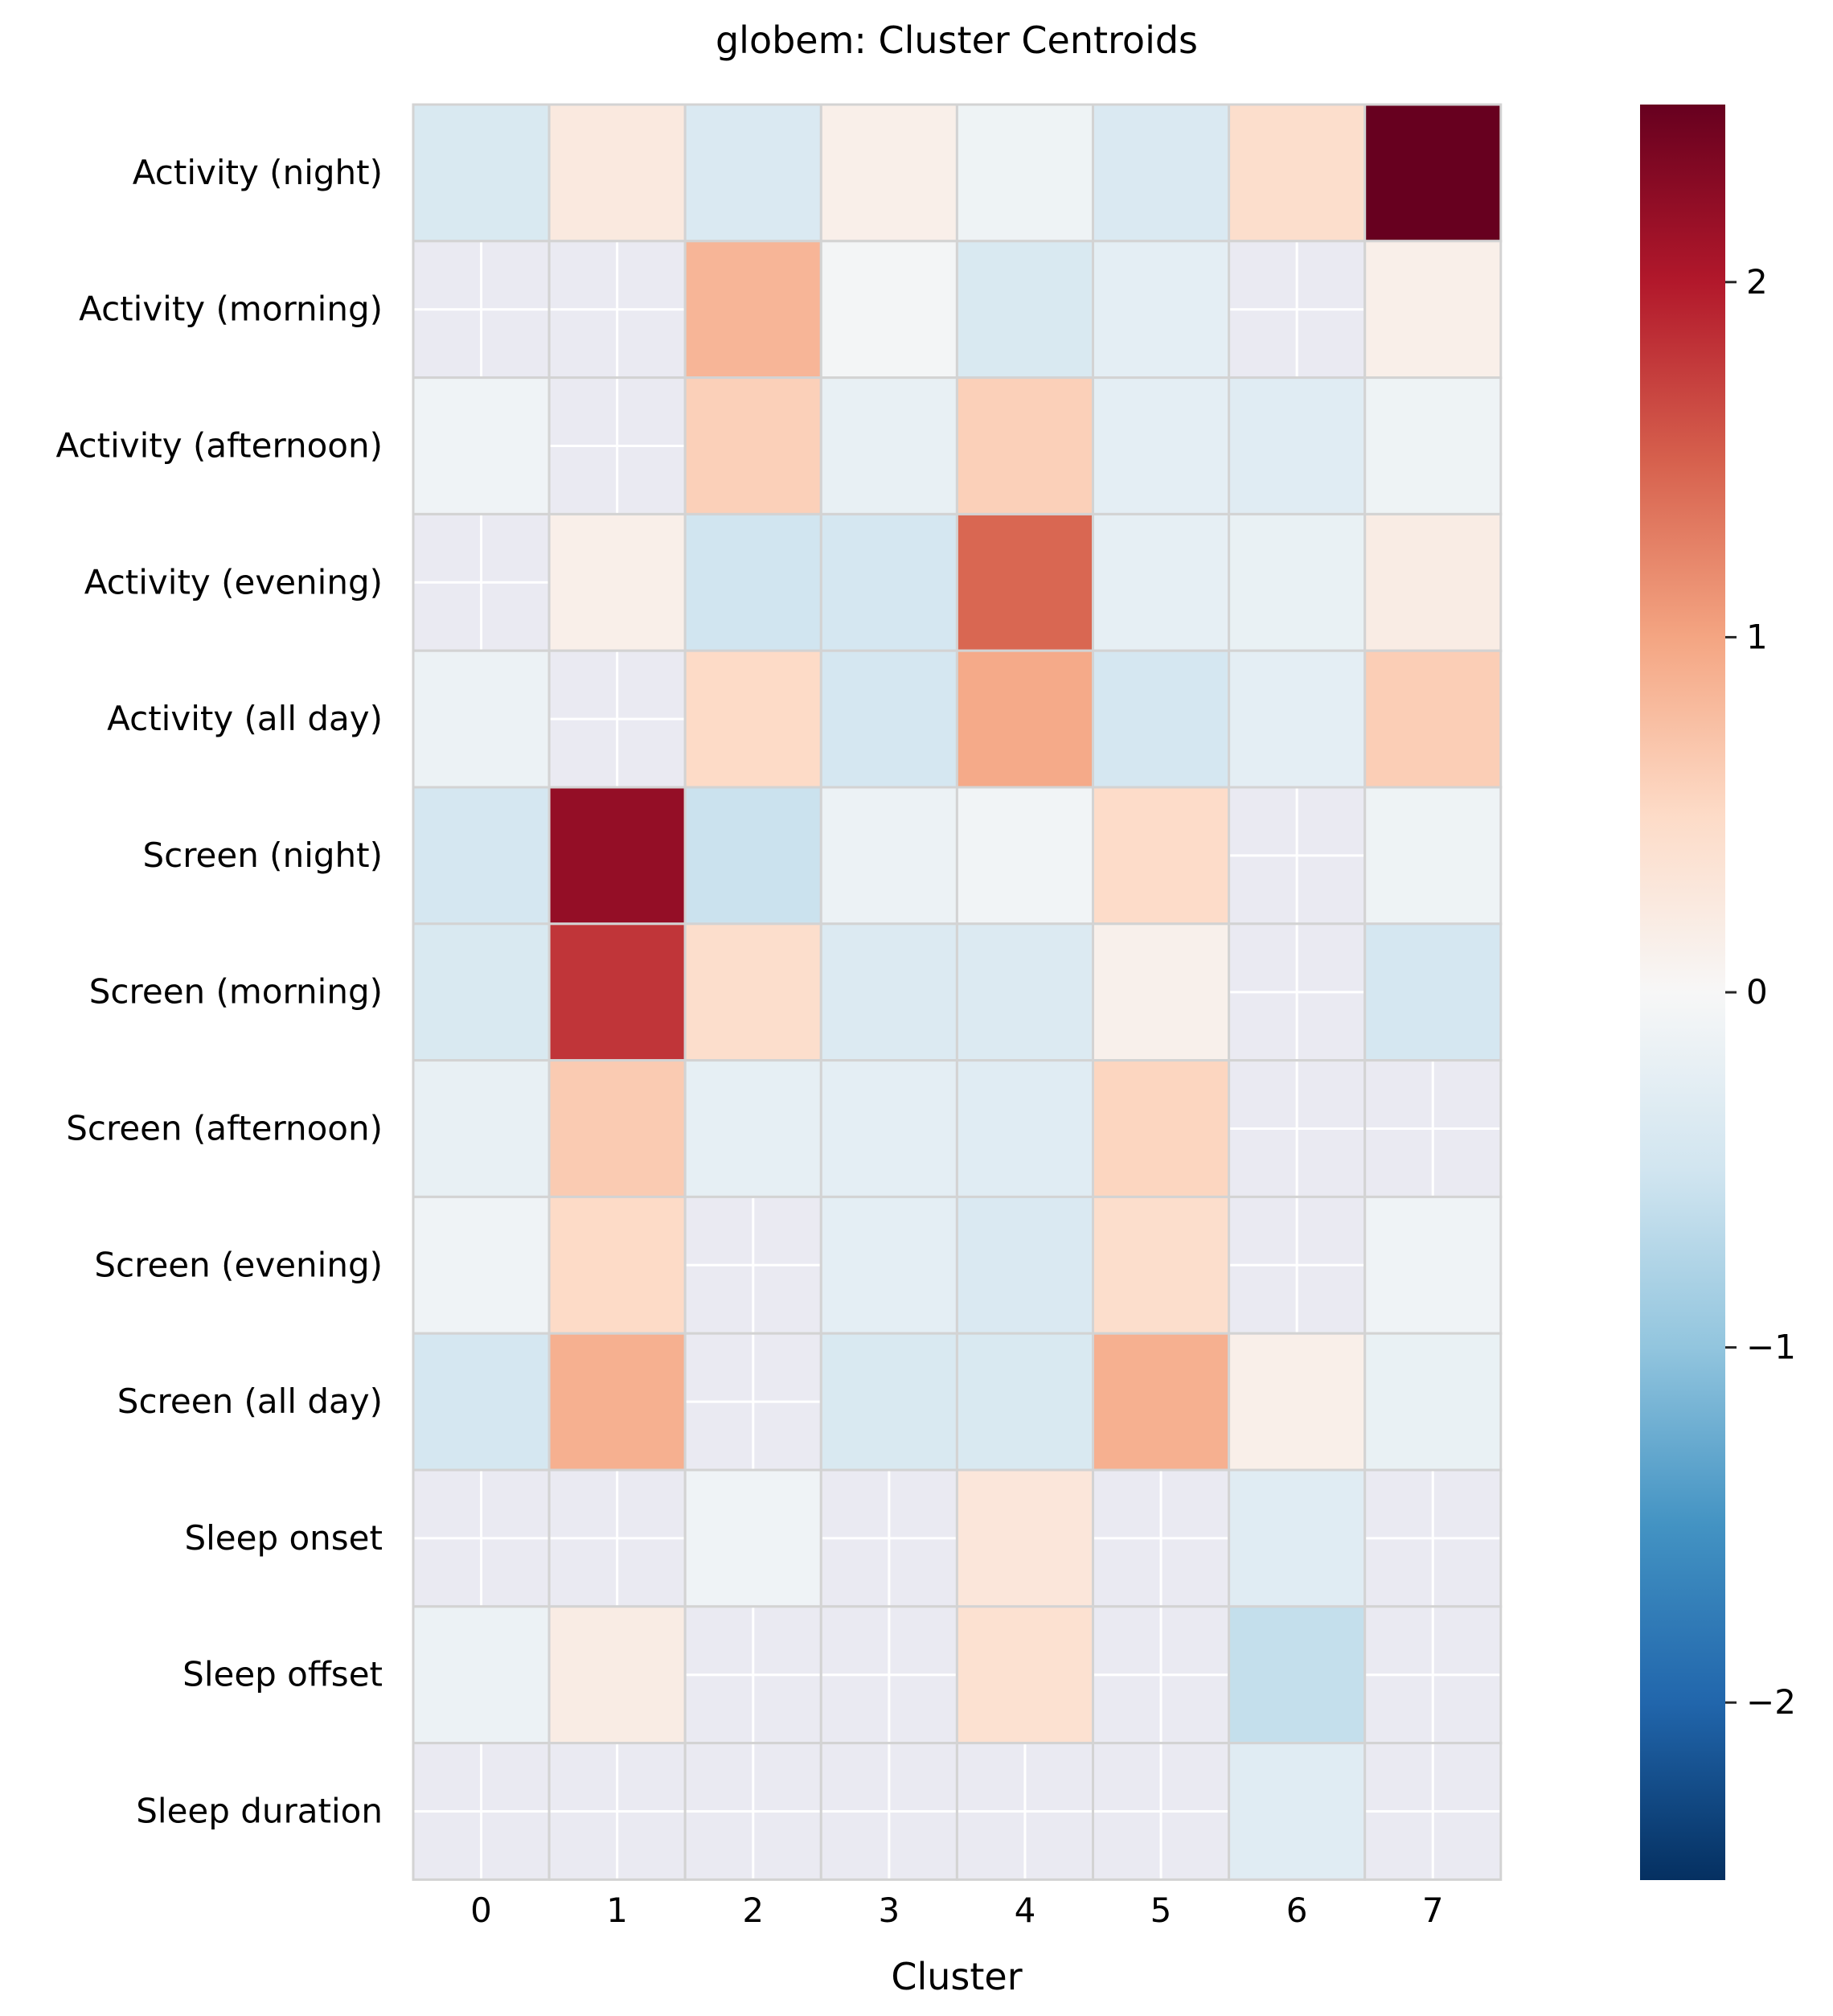 The height and width of the screenshot is (2016, 1833). What do you see at coordinates (753, 1910) in the screenshot?
I see `x-tick-label: 2` at bounding box center [753, 1910].